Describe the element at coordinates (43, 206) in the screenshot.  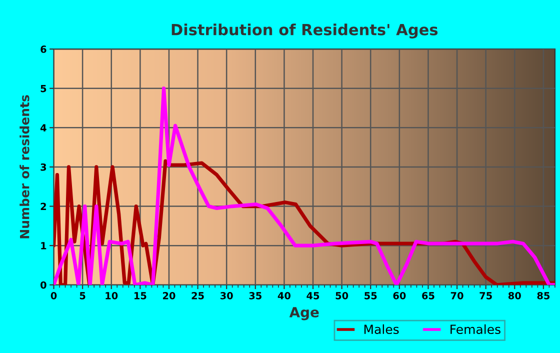
I see `y-tick-label: 2` at that location.